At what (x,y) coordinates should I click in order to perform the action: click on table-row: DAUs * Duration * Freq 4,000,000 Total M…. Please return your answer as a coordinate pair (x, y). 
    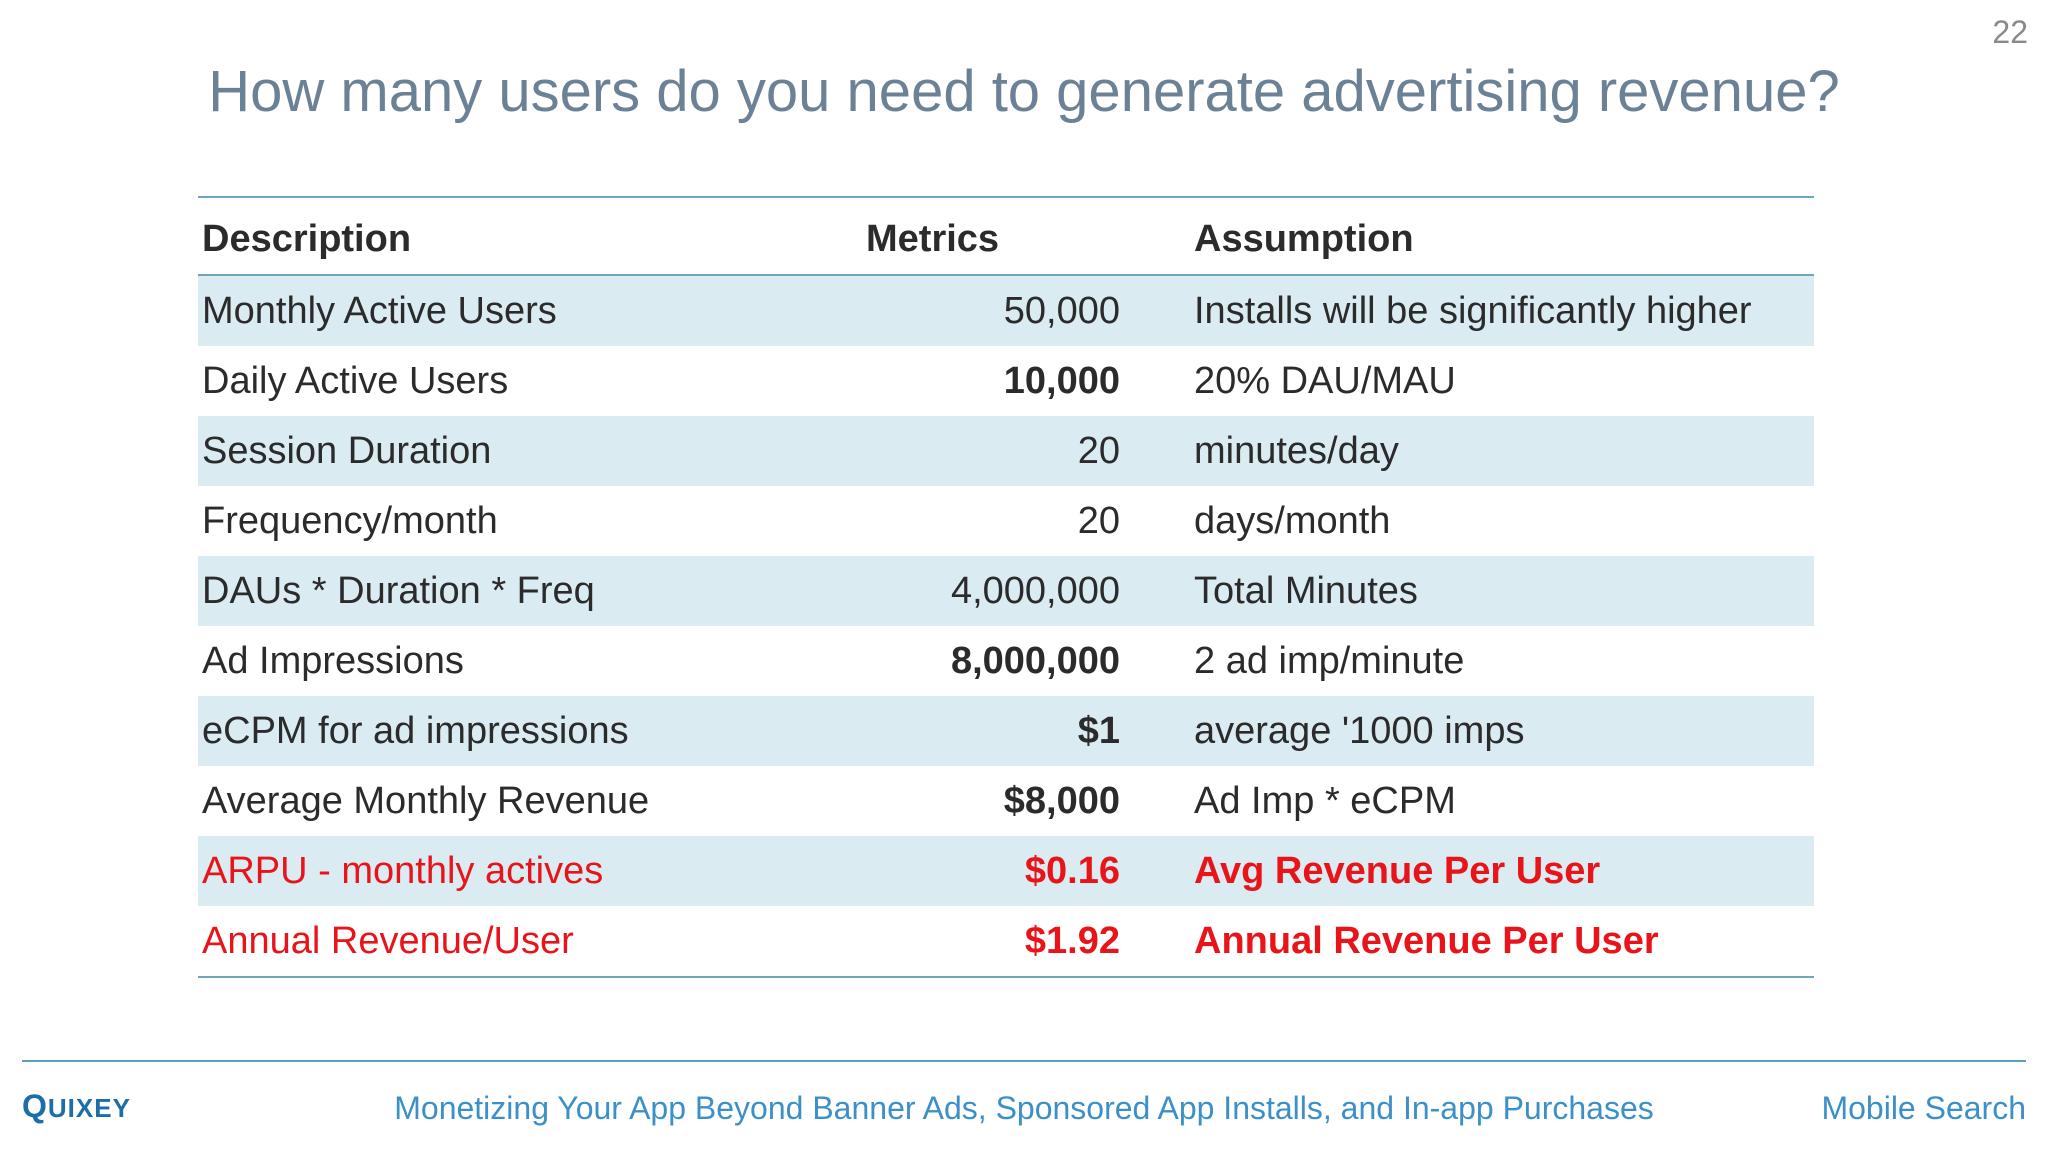
    Looking at the image, I should click on (1006, 591).